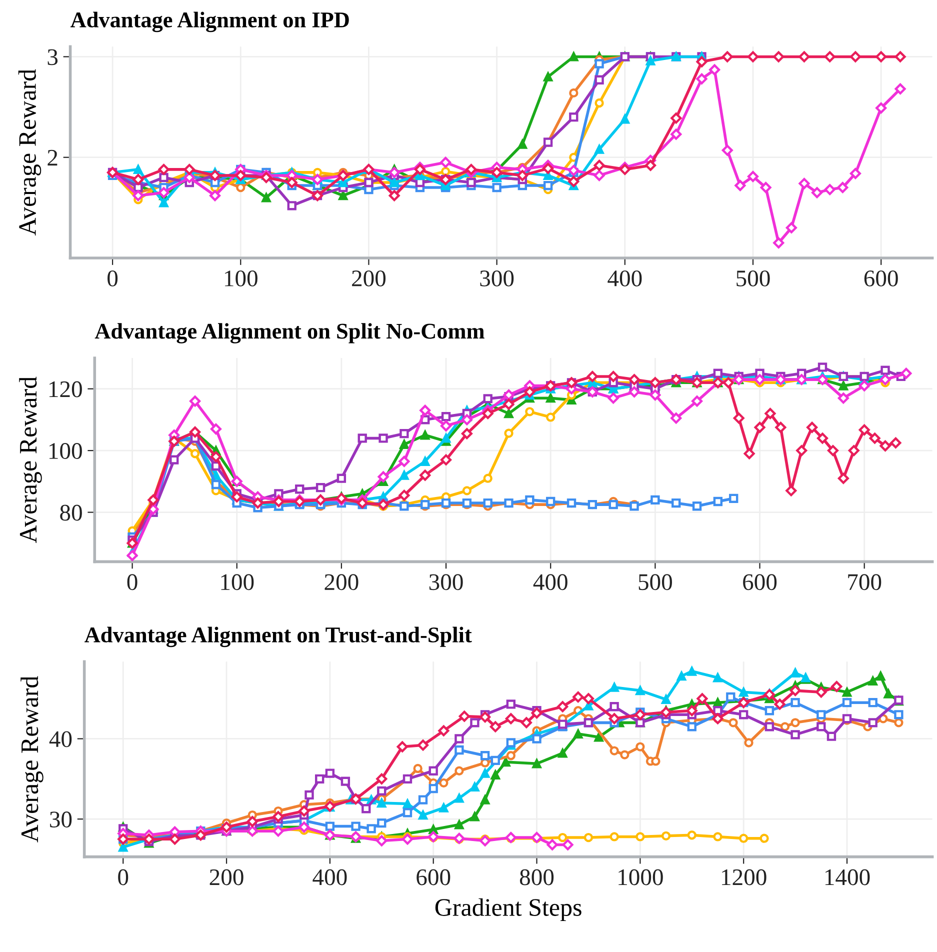 This screenshot has width=937, height=952. I want to click on x-axis-title: Gradient Steps, so click(508, 910).